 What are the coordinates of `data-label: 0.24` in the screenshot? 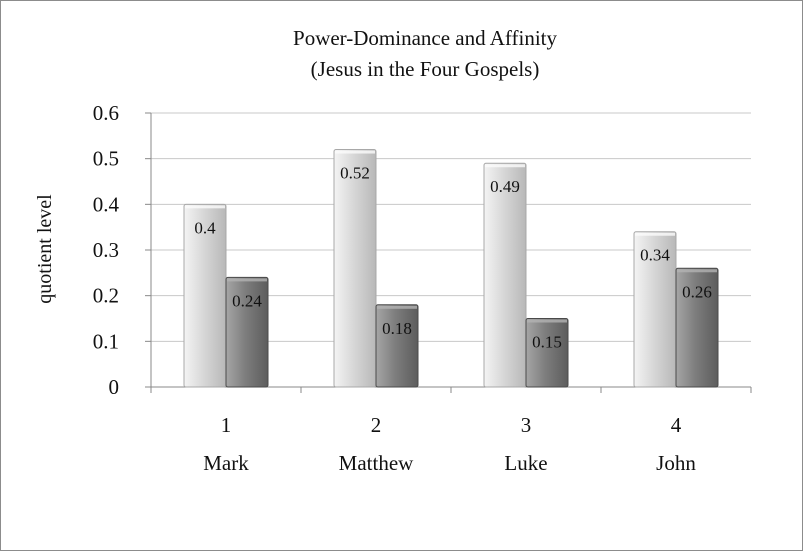 It's located at (247, 300).